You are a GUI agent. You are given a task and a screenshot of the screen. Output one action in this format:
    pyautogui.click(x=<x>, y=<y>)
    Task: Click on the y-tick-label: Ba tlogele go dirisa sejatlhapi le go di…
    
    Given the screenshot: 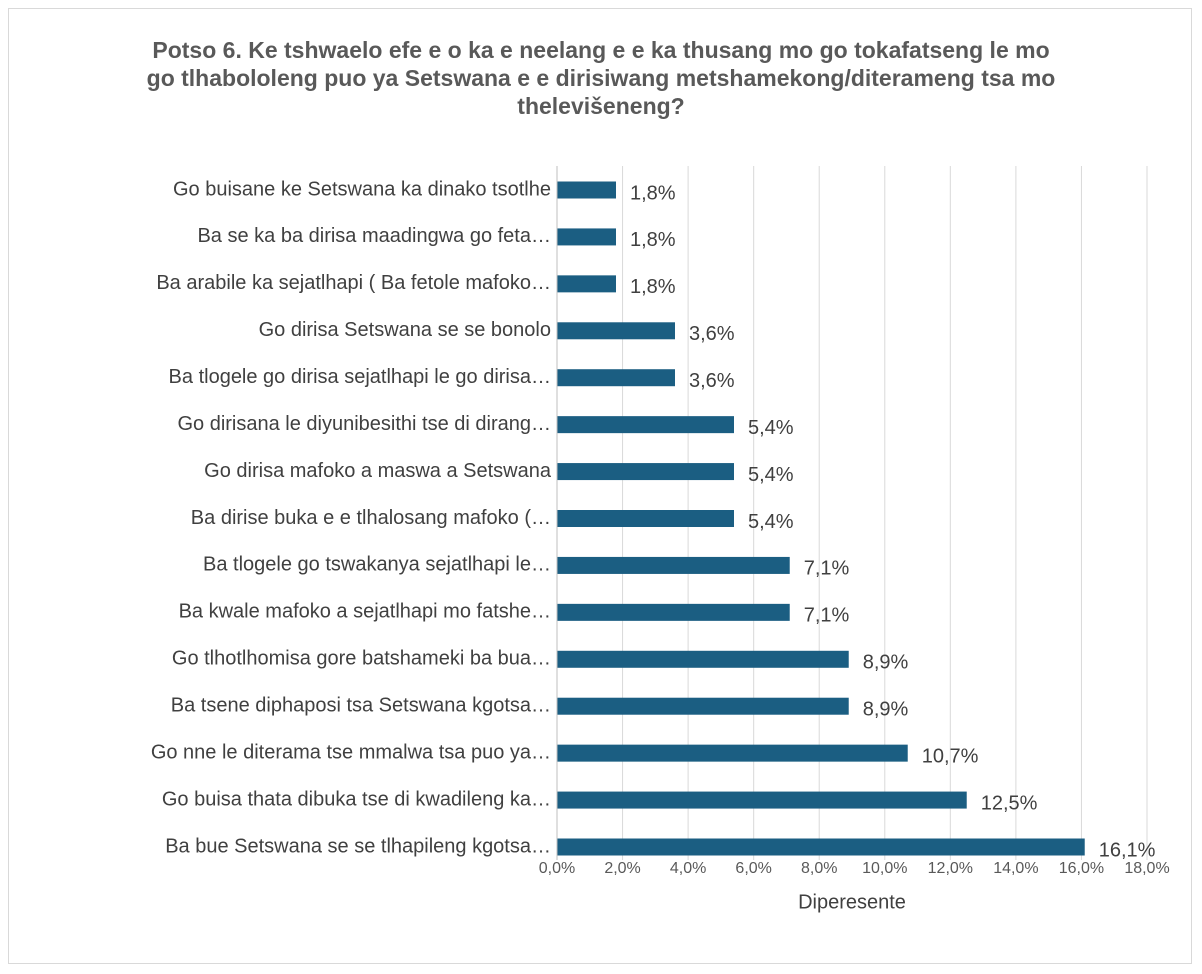 What is the action you would take?
    pyautogui.click(x=360, y=377)
    